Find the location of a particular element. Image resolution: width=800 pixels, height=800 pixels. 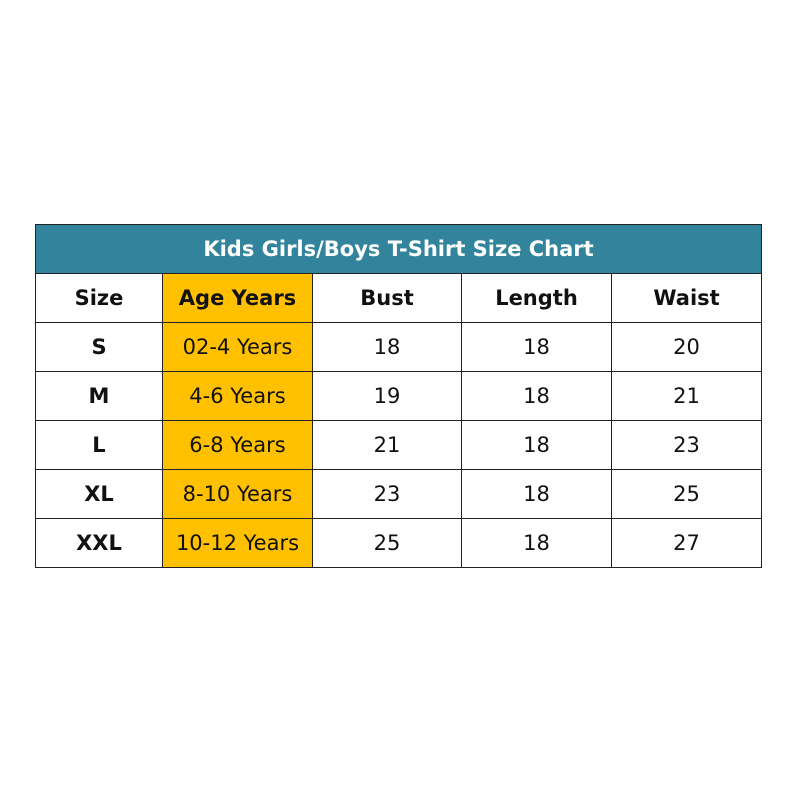

header-row: Size Age Years Bust Length Waist is located at coordinates (399, 298).